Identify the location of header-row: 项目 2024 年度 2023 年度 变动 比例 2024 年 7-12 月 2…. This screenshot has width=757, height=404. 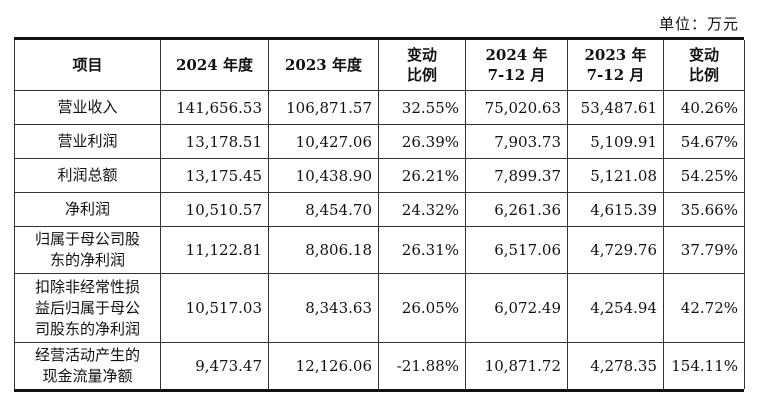
(379, 65).